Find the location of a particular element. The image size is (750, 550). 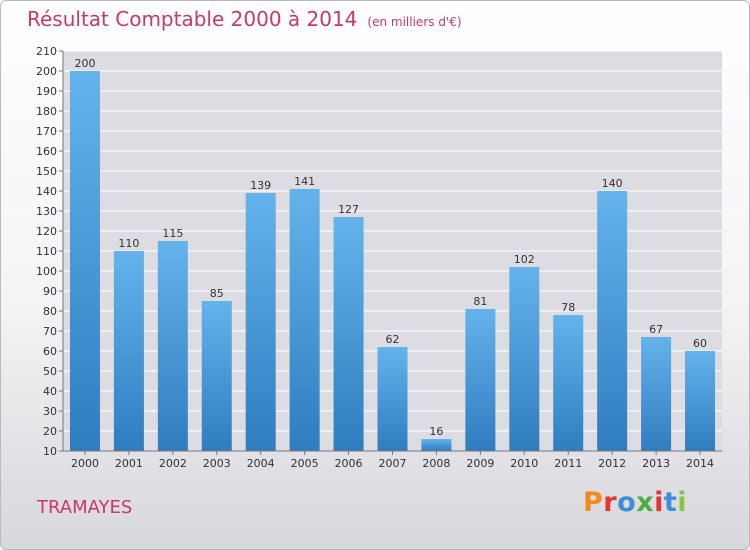

y-tick-label: 30 is located at coordinates (50, 411).